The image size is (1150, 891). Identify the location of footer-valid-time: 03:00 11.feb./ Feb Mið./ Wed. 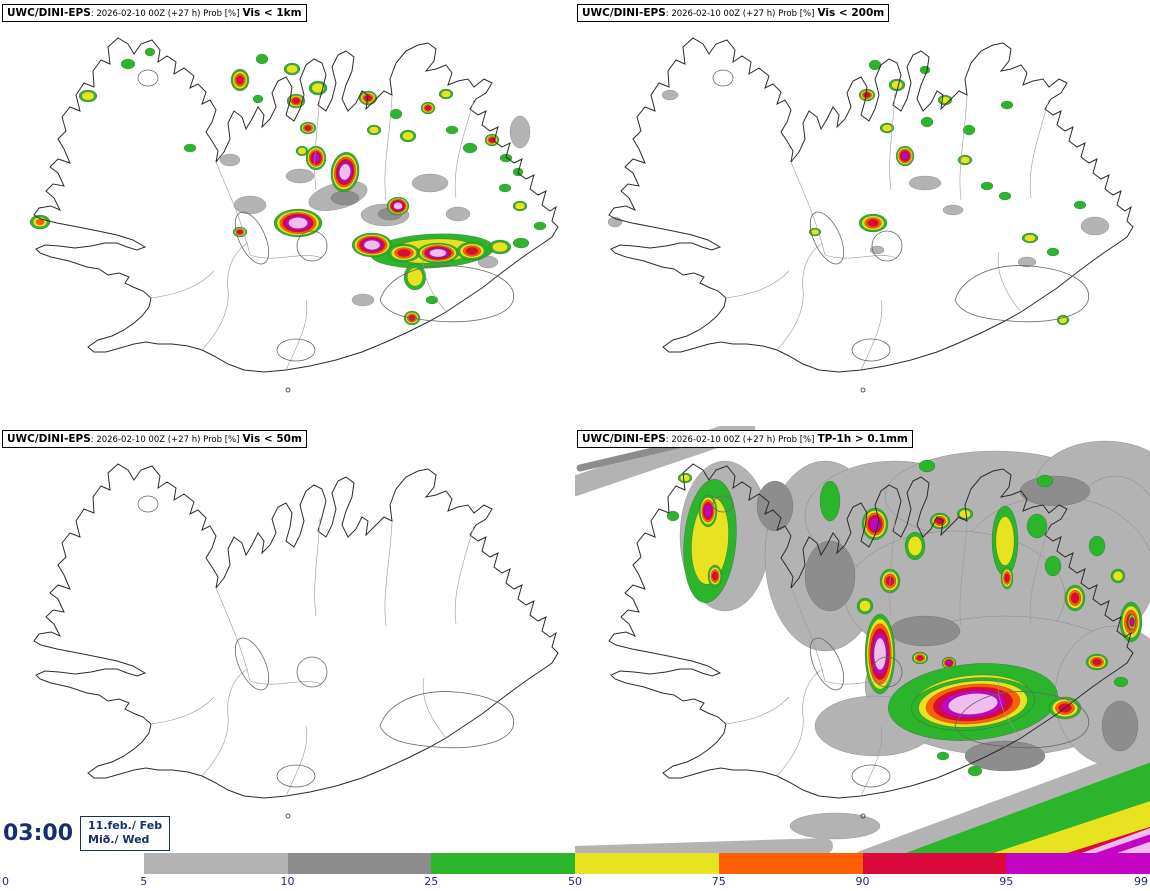
(87, 833).